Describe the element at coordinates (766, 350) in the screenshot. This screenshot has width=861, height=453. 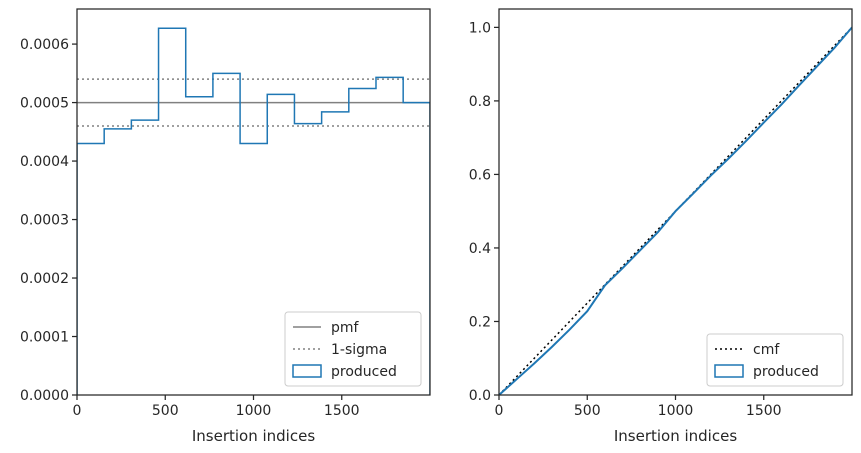
I see `legend-label: cmf` at that location.